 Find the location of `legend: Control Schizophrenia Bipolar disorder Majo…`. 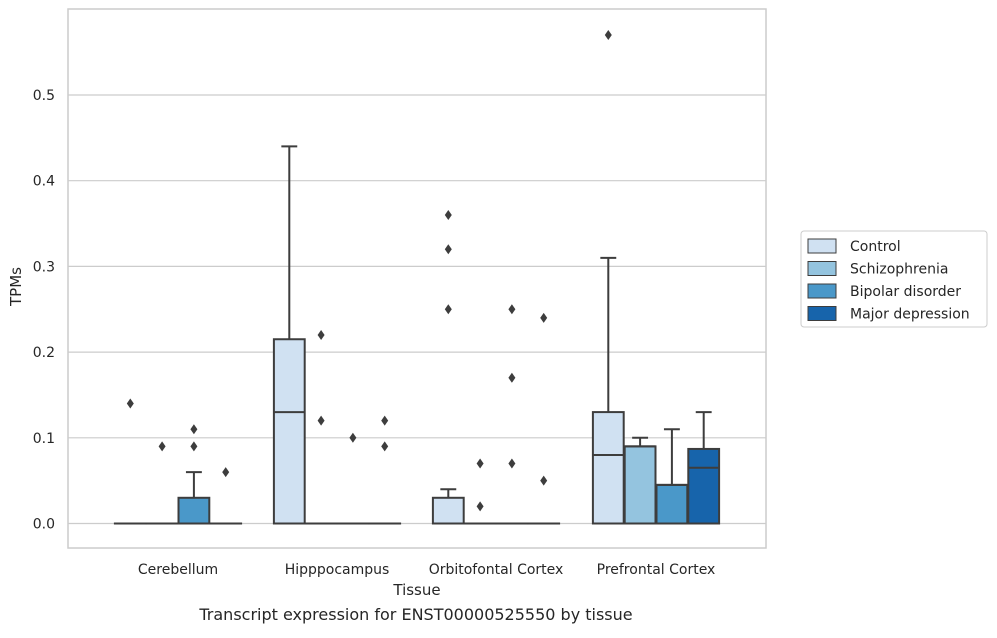

legend: Control Schizophrenia Bipolar disorder Majo… is located at coordinates (894, 279).